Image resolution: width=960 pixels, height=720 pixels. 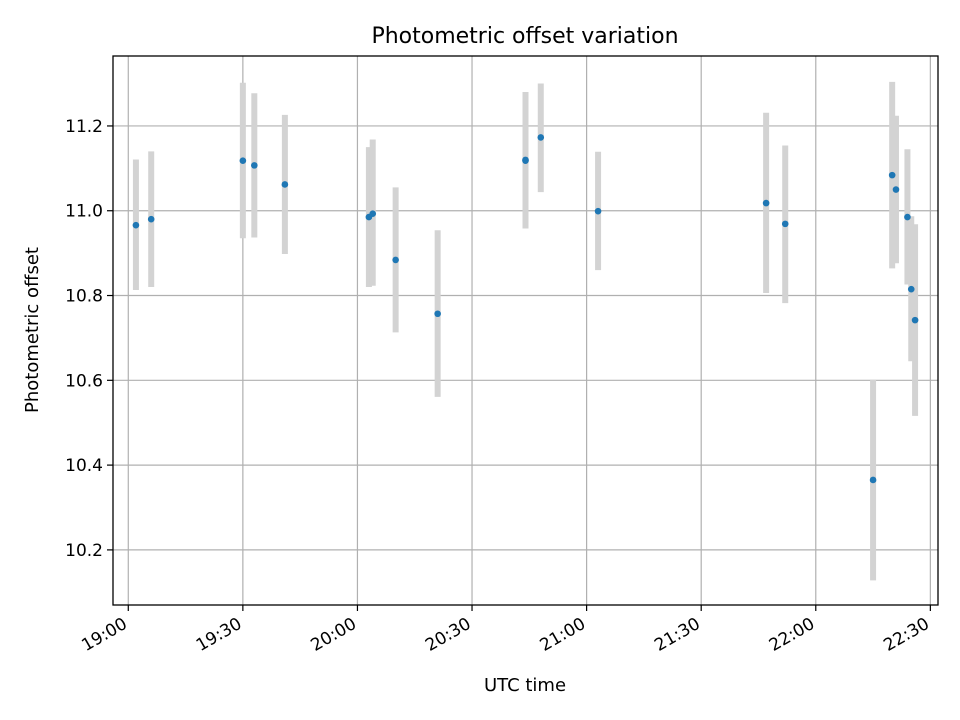 I want to click on x-axis-label: UTC time, so click(x=525, y=685).